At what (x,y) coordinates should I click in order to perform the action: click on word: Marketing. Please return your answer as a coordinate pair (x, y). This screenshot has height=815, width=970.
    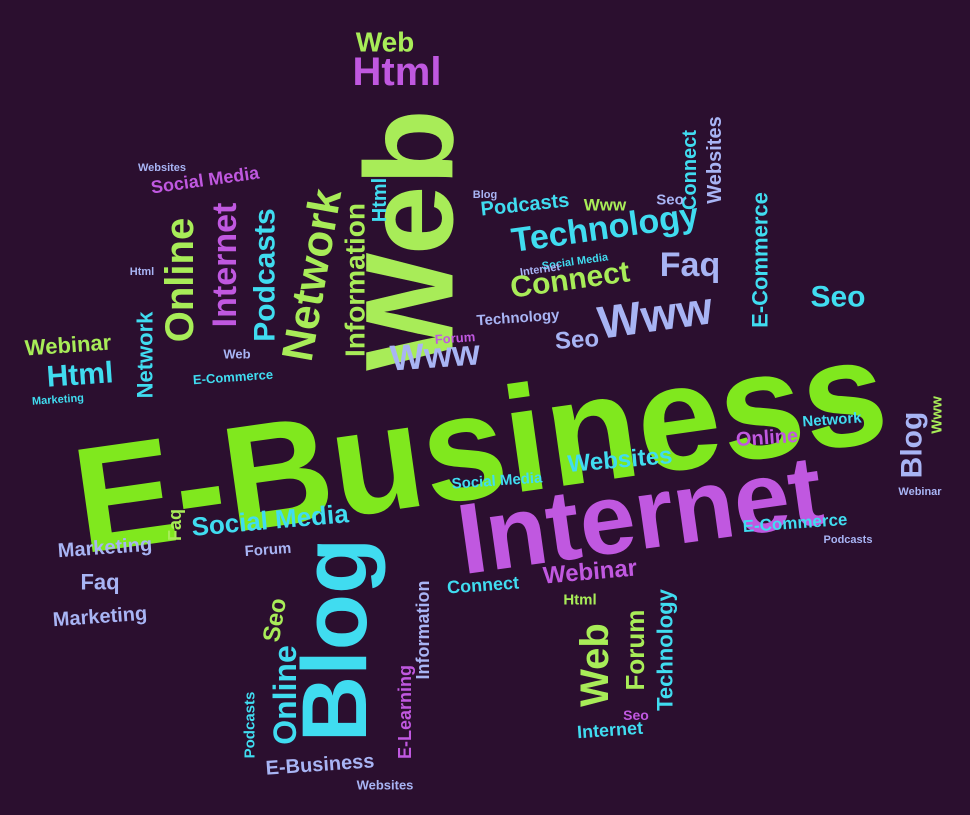
    Looking at the image, I should click on (58, 400).